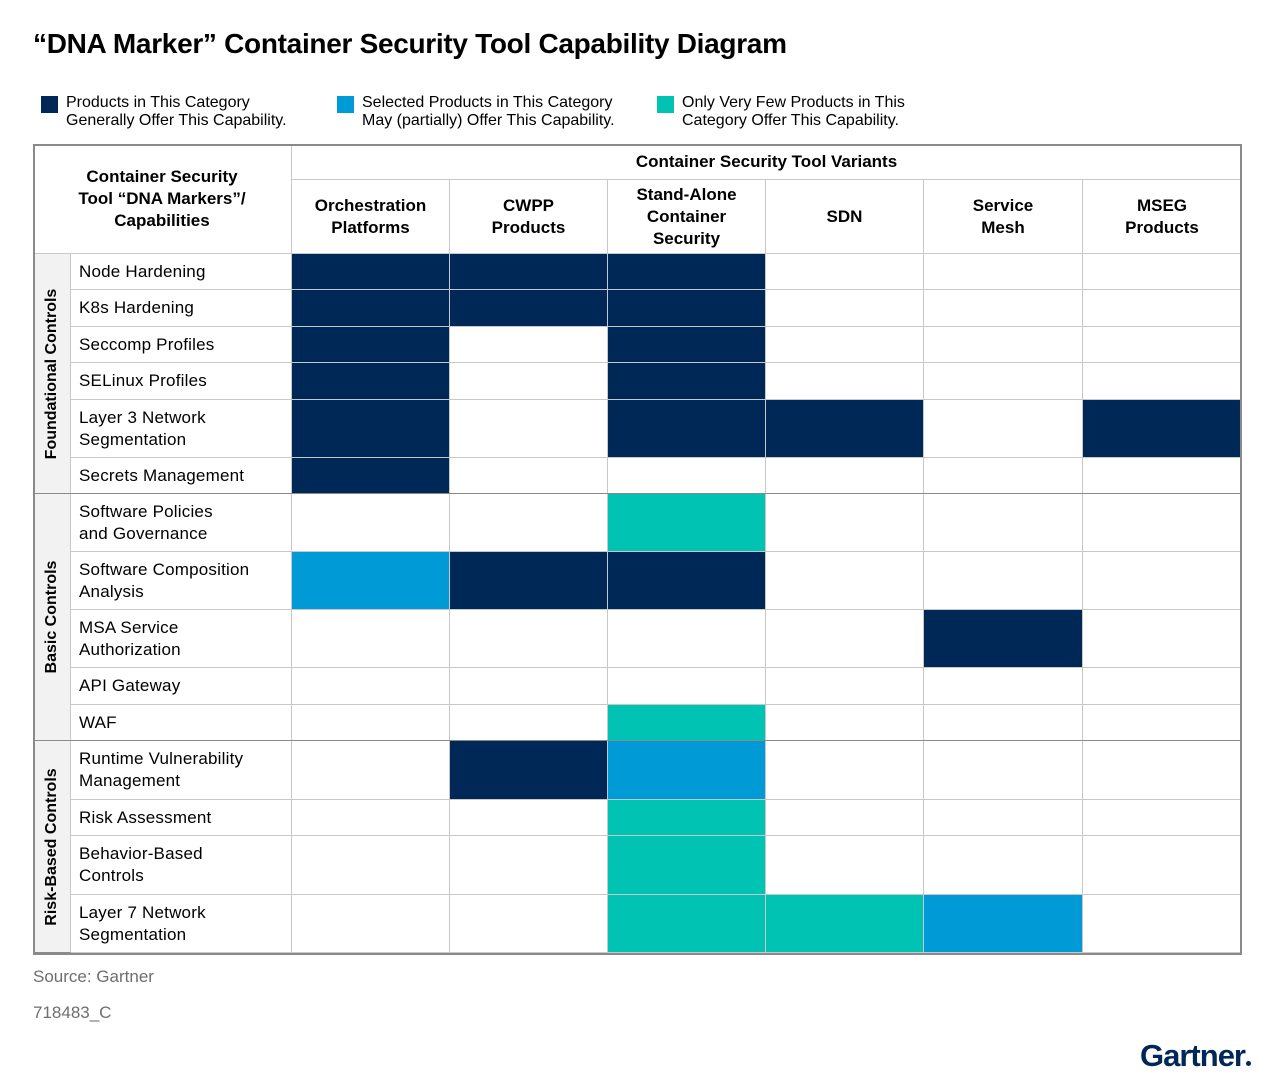 This screenshot has height=1084, width=1275. Describe the element at coordinates (111, 875) in the screenshot. I see `row-label-line: Controls` at that location.